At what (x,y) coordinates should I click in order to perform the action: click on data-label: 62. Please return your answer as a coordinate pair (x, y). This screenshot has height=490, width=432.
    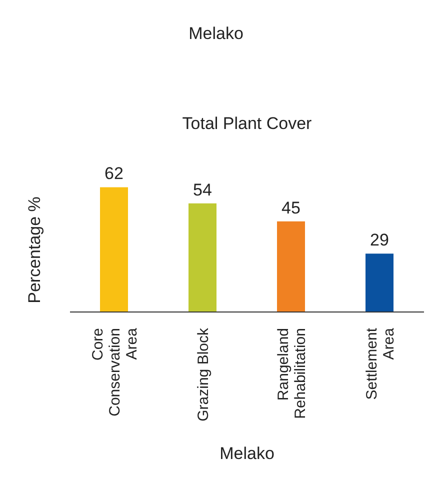
    Looking at the image, I should click on (114, 174).